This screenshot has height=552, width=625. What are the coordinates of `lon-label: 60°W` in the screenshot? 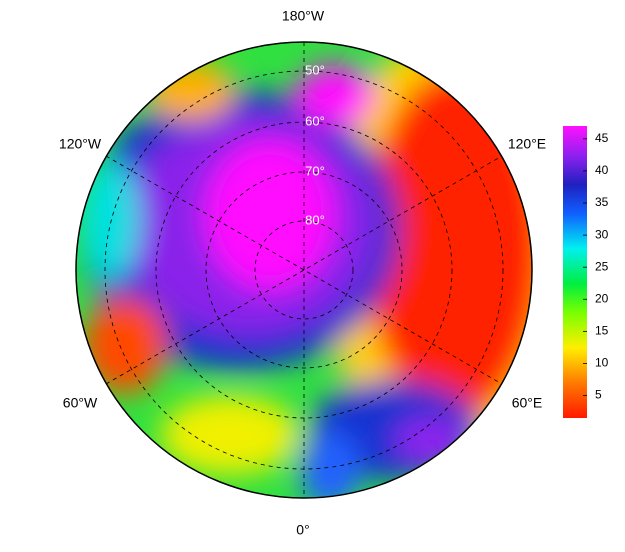 It's located at (80, 403).